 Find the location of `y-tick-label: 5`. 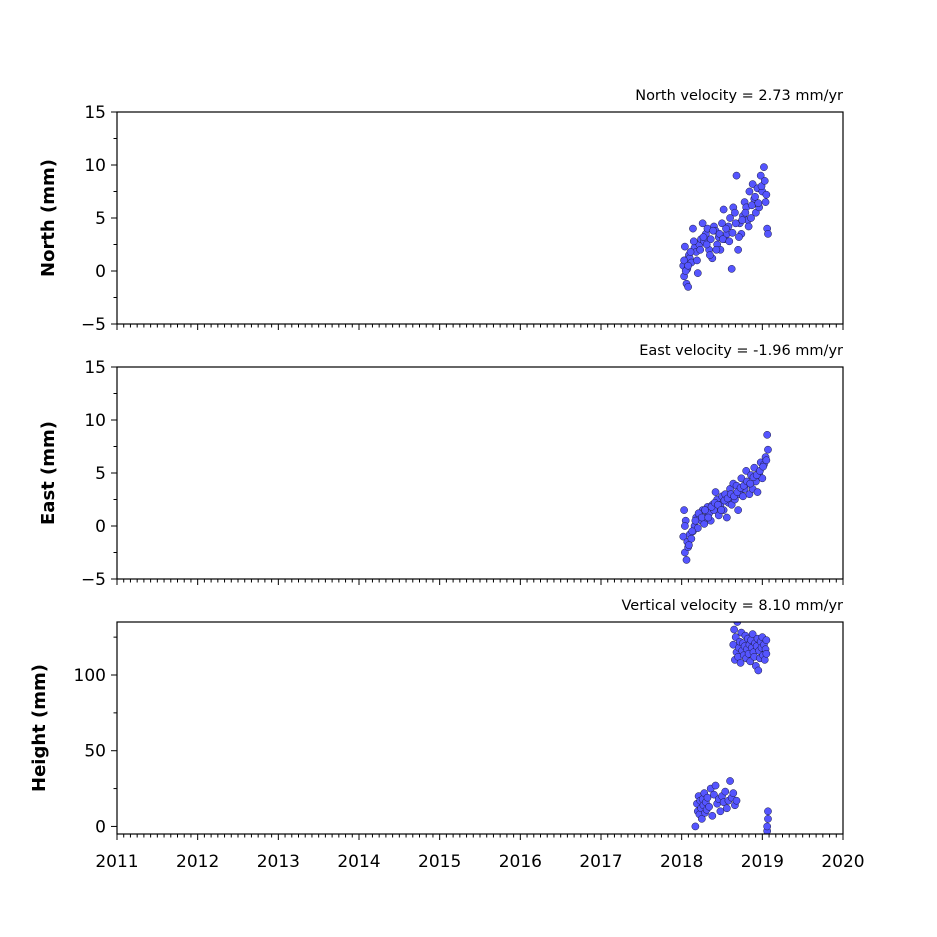

y-tick-label: 5 is located at coordinates (100, 474).